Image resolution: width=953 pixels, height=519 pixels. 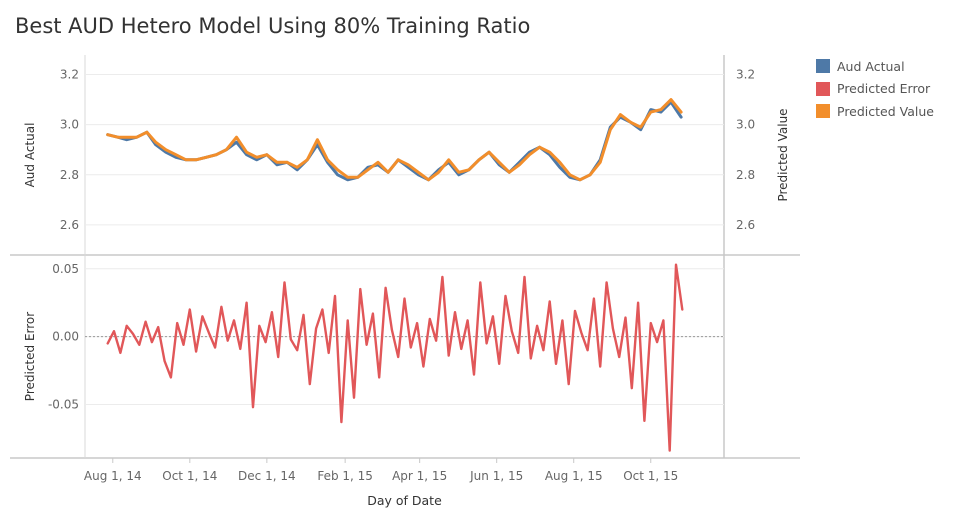 What do you see at coordinates (783, 154) in the screenshot?
I see `price-ylabel-right: Predicted Value` at bounding box center [783, 154].